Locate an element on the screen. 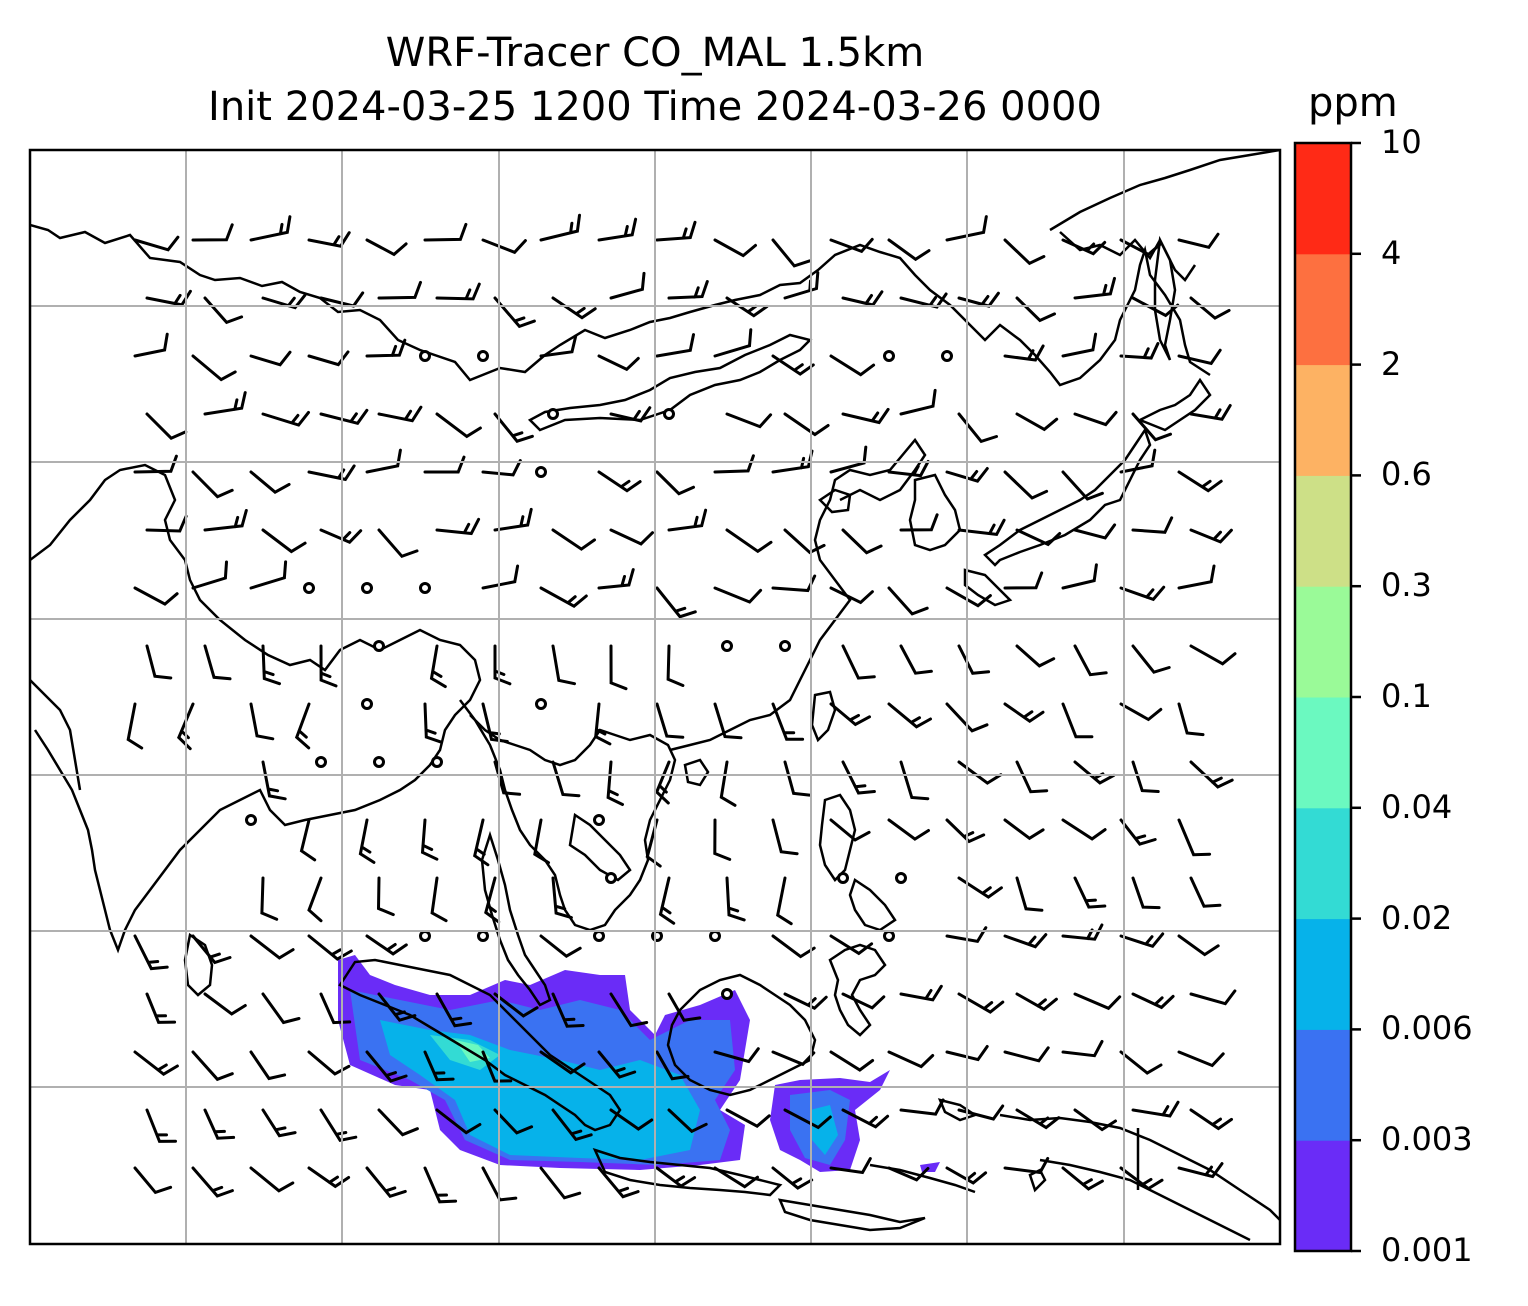 The width and height of the screenshot is (1528, 1306). coast-gulf-thailand is located at coordinates (600, 847).